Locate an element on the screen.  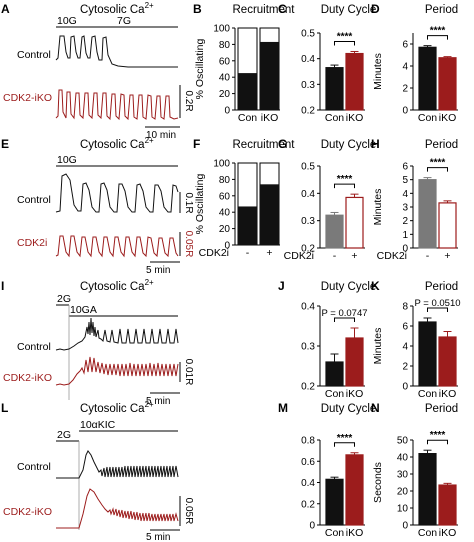
y-tick-label: 80 is located at coordinates (225, 180).